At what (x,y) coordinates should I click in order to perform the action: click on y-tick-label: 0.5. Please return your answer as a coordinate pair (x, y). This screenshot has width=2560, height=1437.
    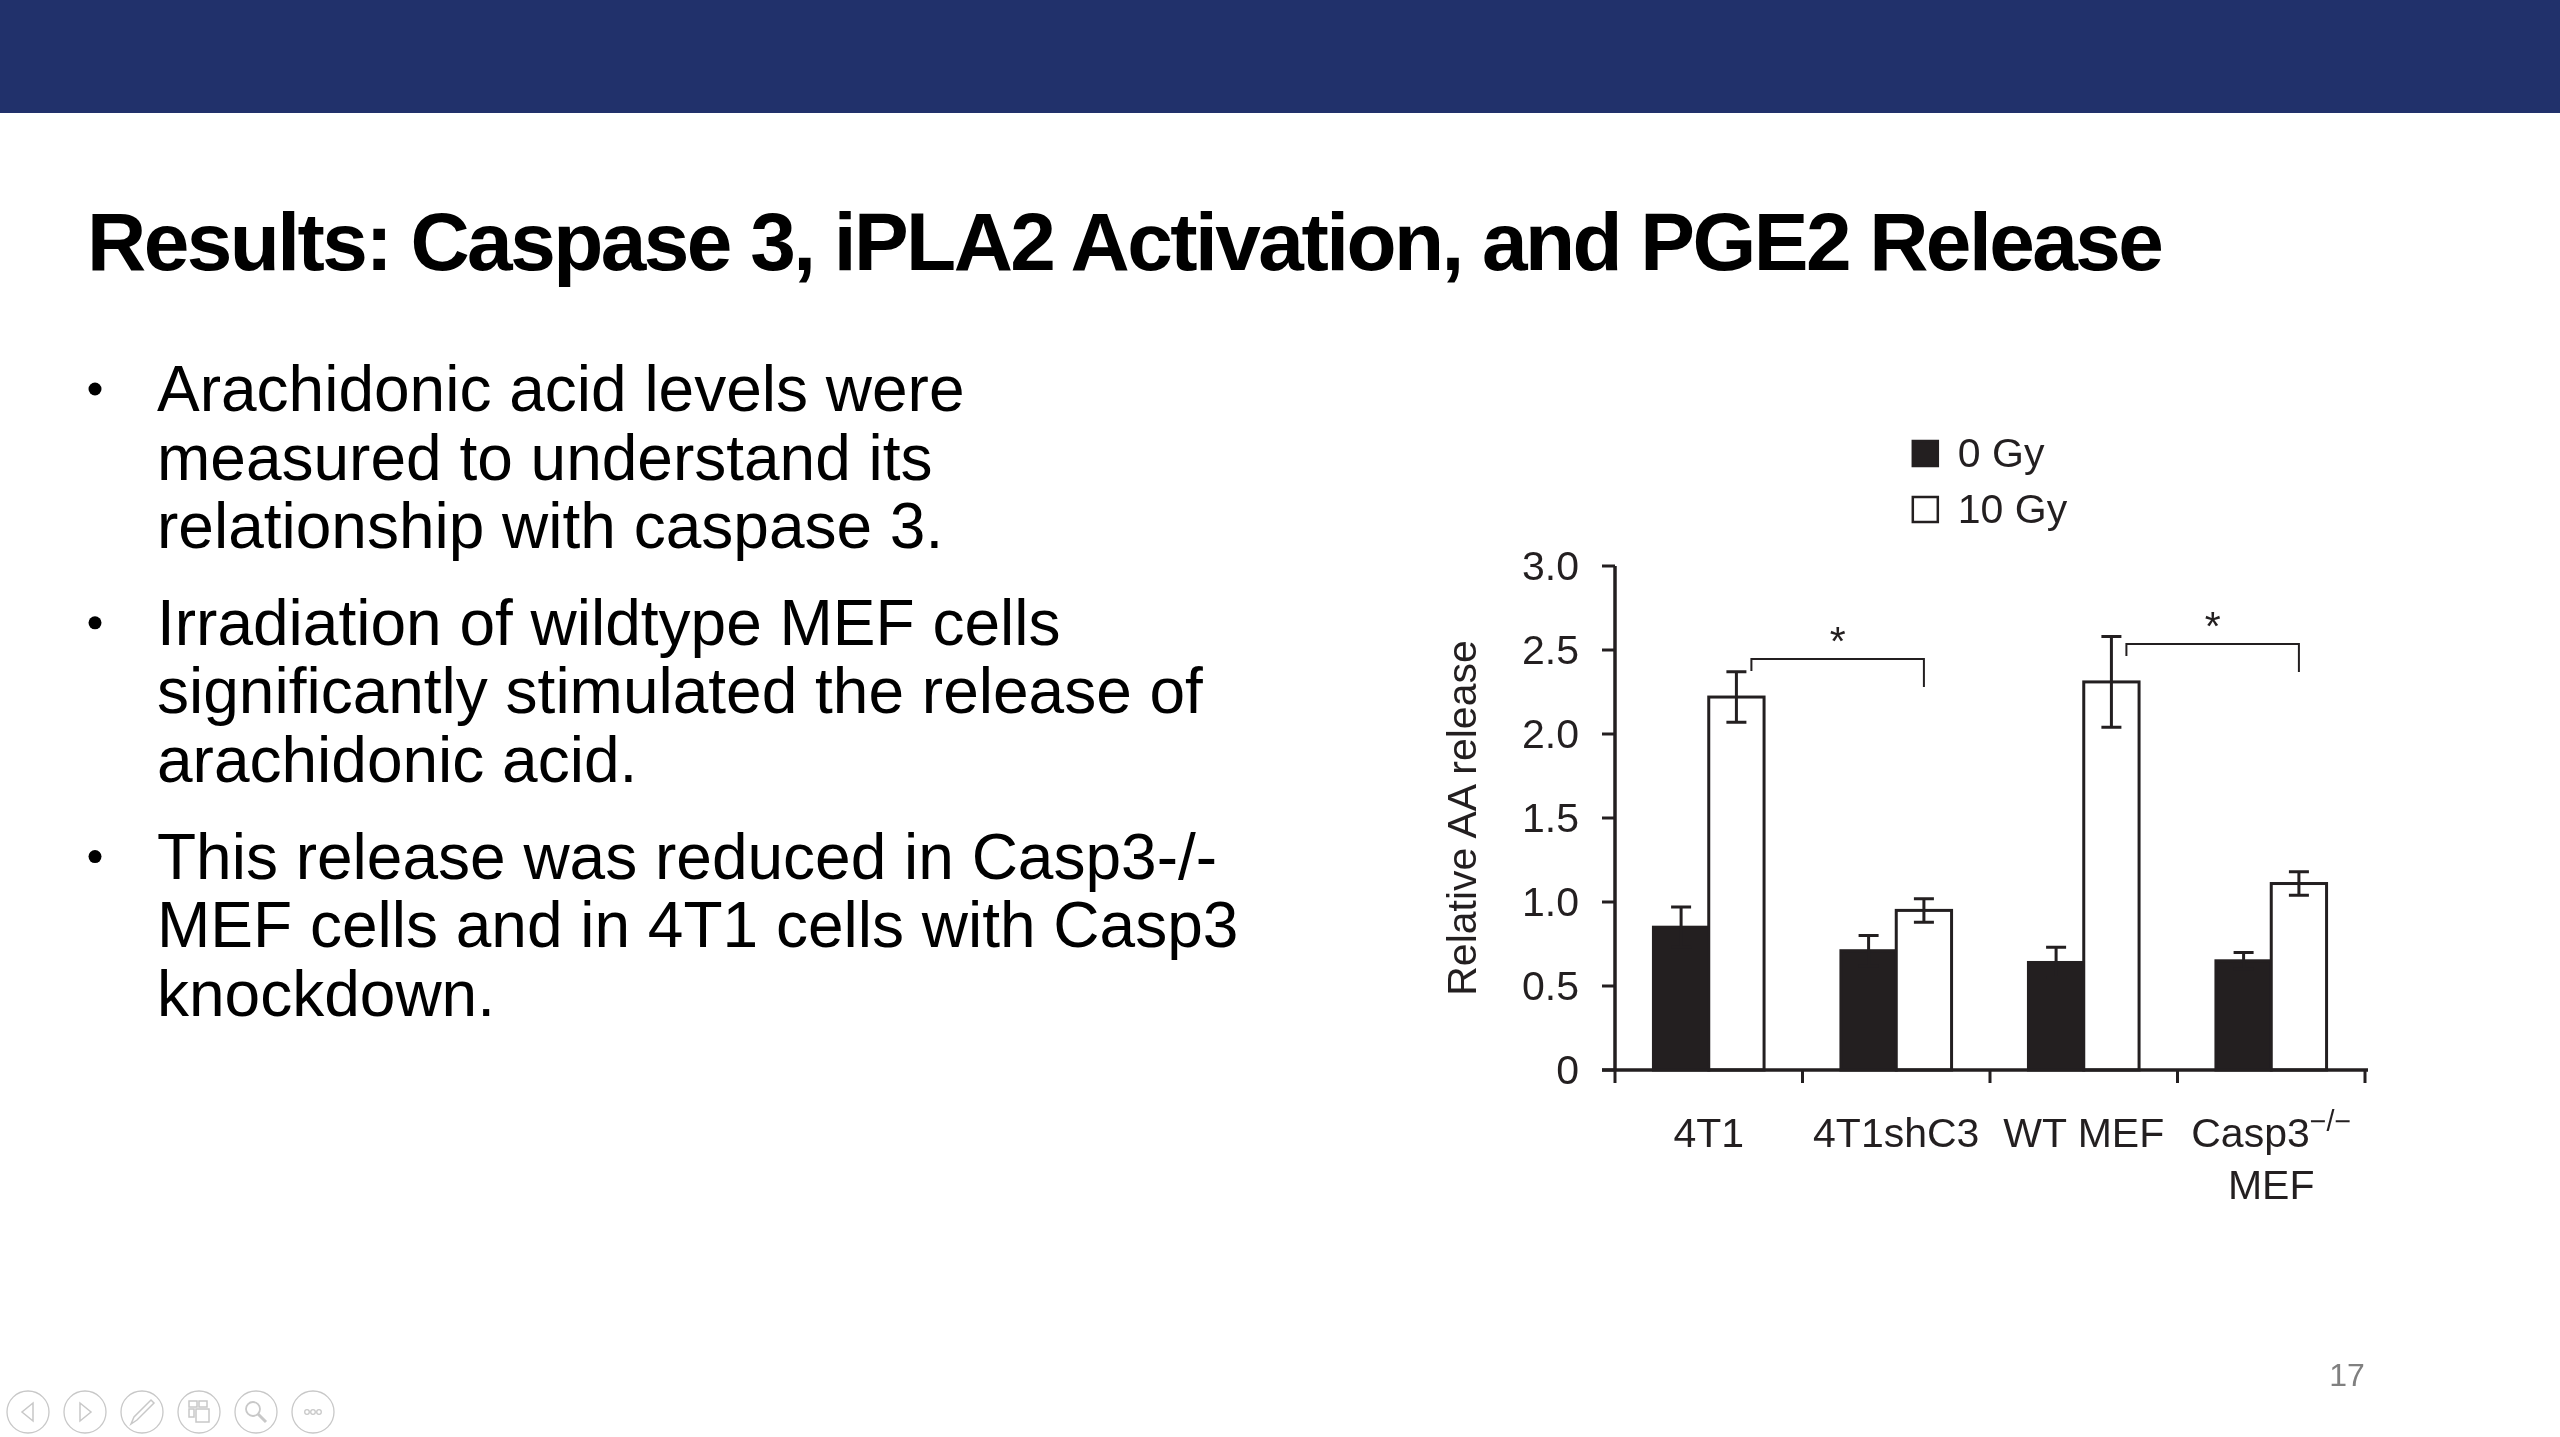
    Looking at the image, I should click on (1550, 986).